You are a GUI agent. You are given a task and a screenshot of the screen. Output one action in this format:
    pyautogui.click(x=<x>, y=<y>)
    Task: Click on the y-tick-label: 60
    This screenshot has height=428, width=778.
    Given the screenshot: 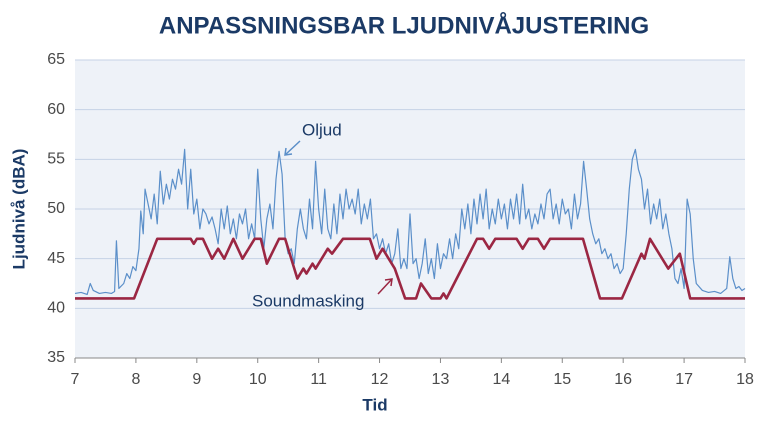 What is the action you would take?
    pyautogui.click(x=56, y=109)
    